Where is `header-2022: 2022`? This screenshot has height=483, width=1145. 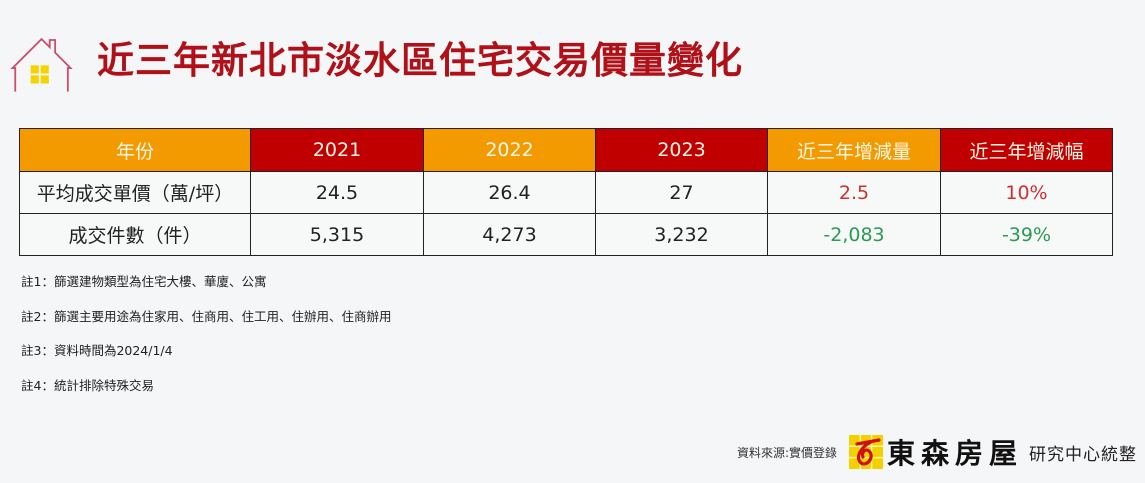 header-2022: 2022 is located at coordinates (509, 150).